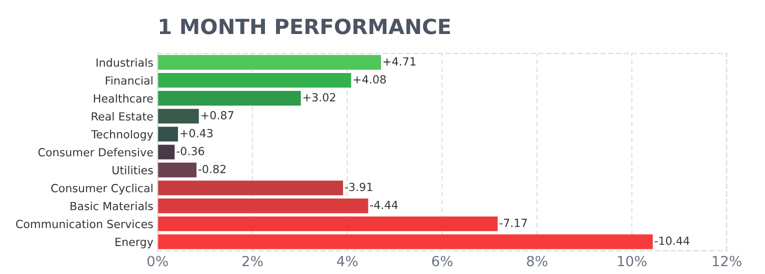 The image size is (765, 274). I want to click on x-tick-label: 10%, so click(632, 261).